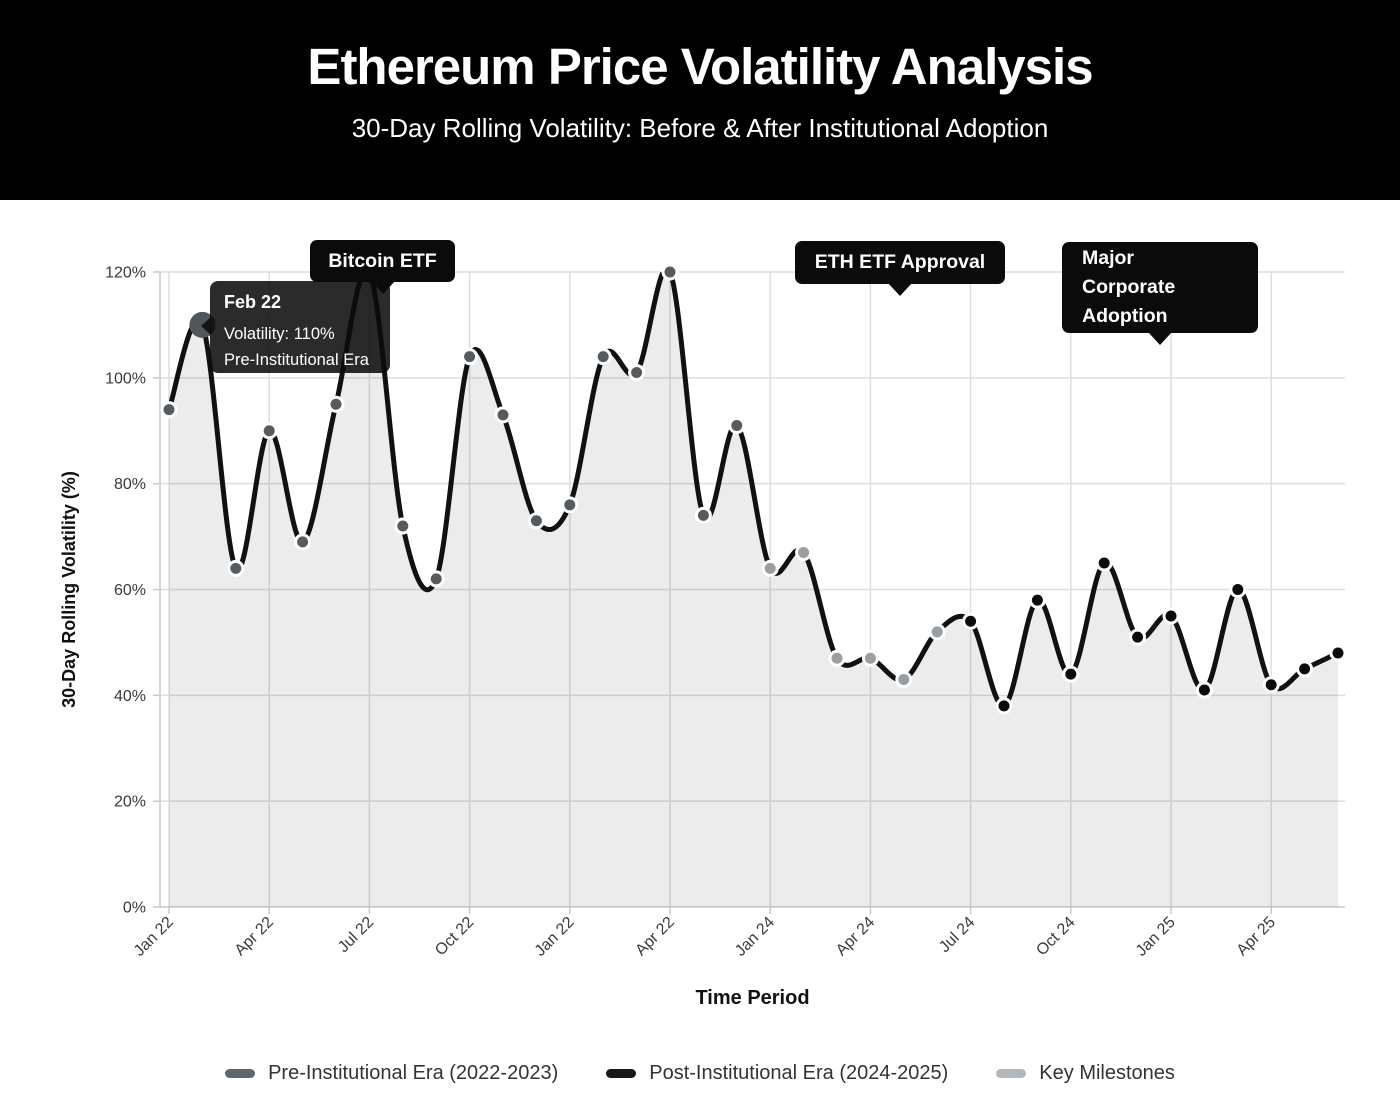 The height and width of the screenshot is (1120, 1400). Describe the element at coordinates (700, 66) in the screenshot. I see `page-title: Ethereum Price Volatility Analysis` at that location.